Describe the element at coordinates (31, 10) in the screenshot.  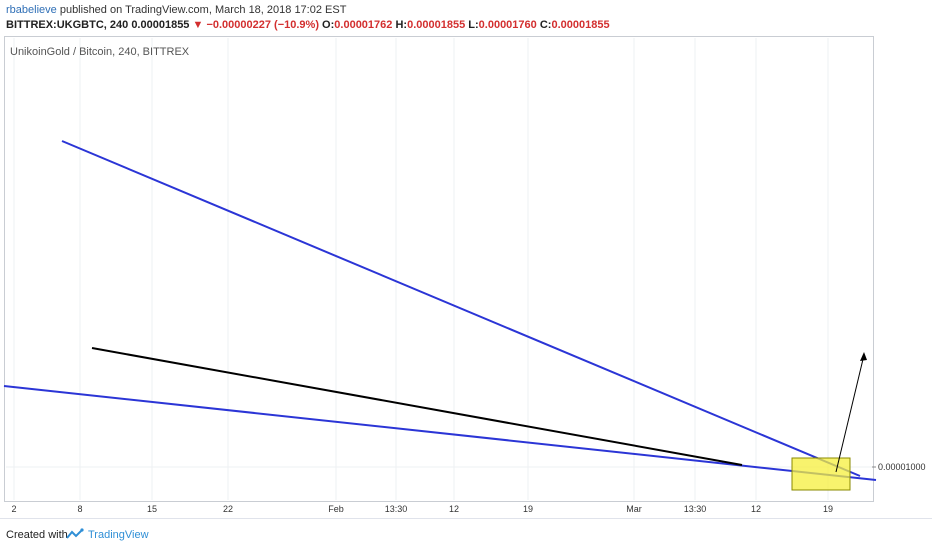
I see `author-link: rbabelieve` at that location.